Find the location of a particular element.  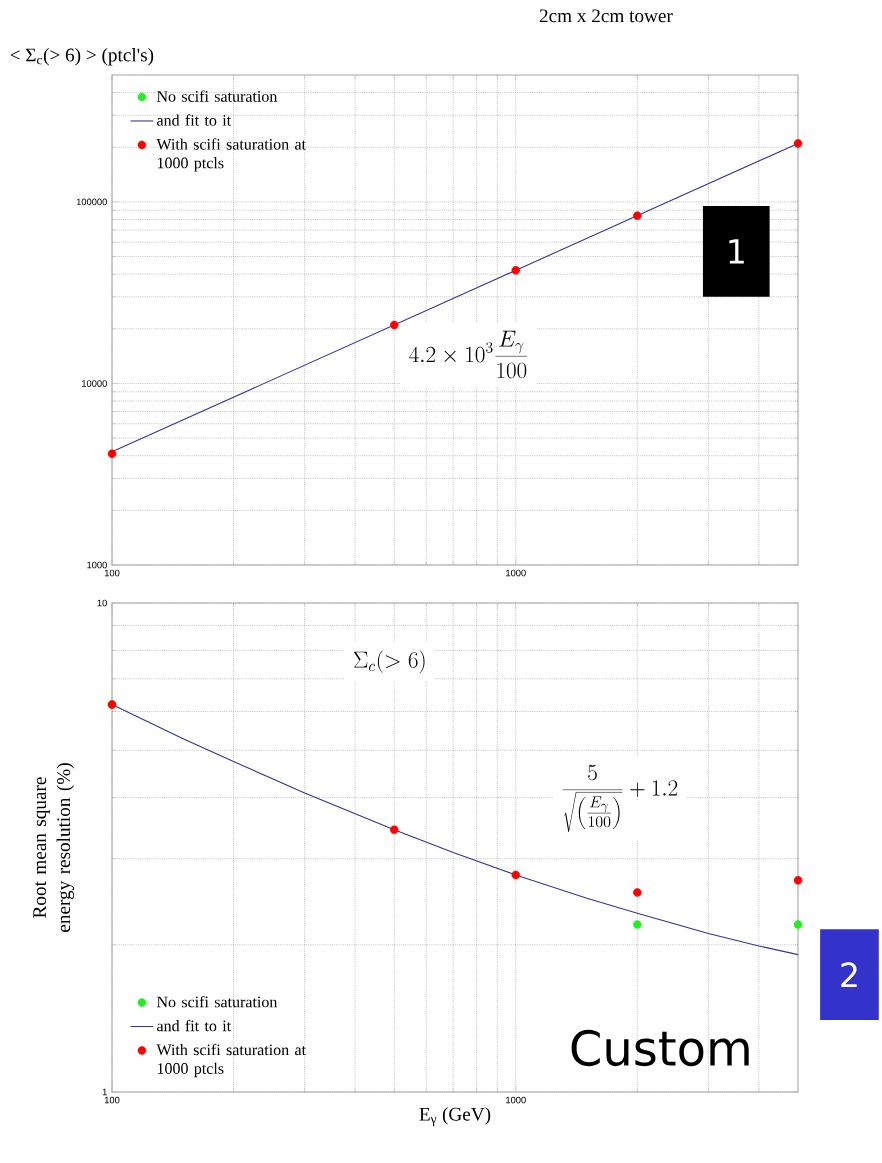

y-tick-label: 100000 is located at coordinates (91, 202).